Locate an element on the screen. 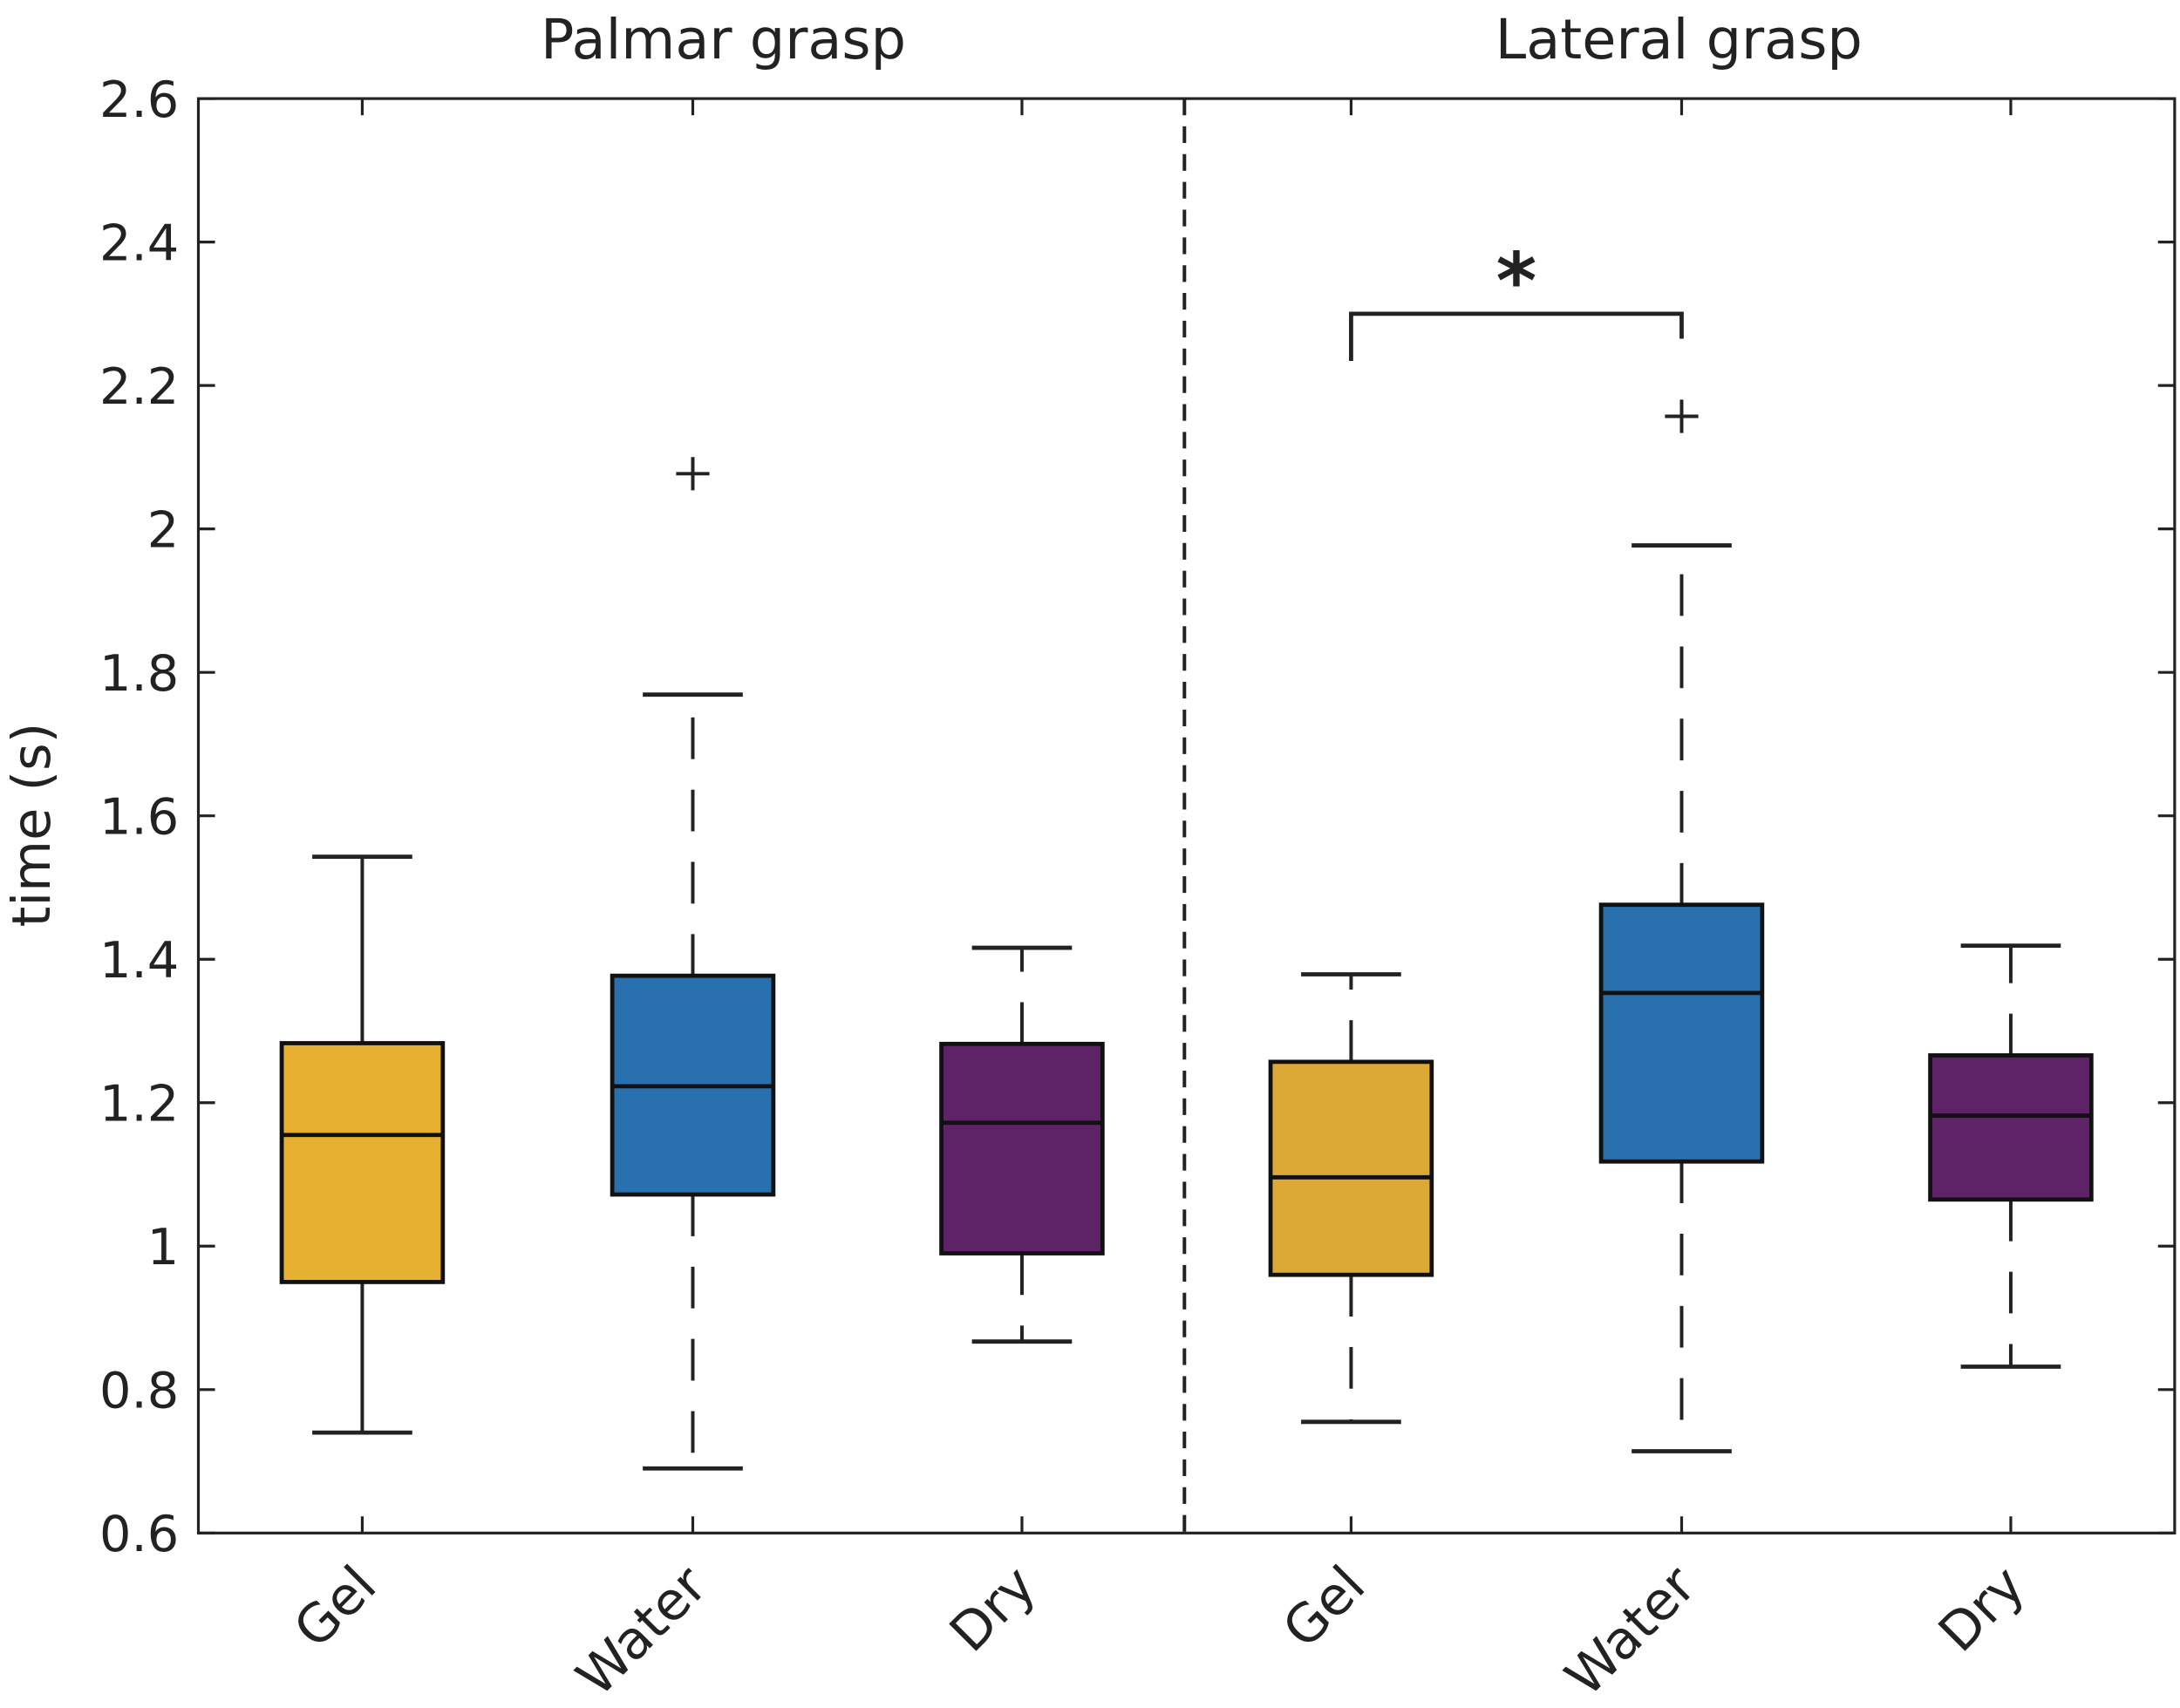 This screenshot has width=2180, height=1708. significance-bracket is located at coordinates (1516, 337).